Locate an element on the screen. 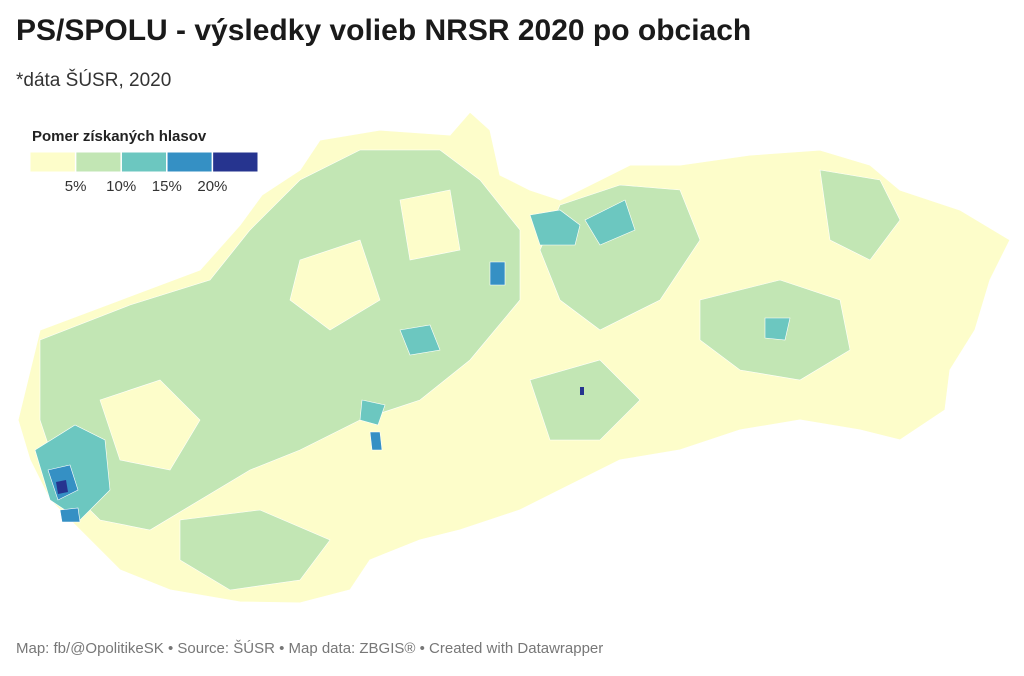 The height and width of the screenshot is (676, 1024). legend-title: Pomer získaných hlasov is located at coordinates (119, 136).